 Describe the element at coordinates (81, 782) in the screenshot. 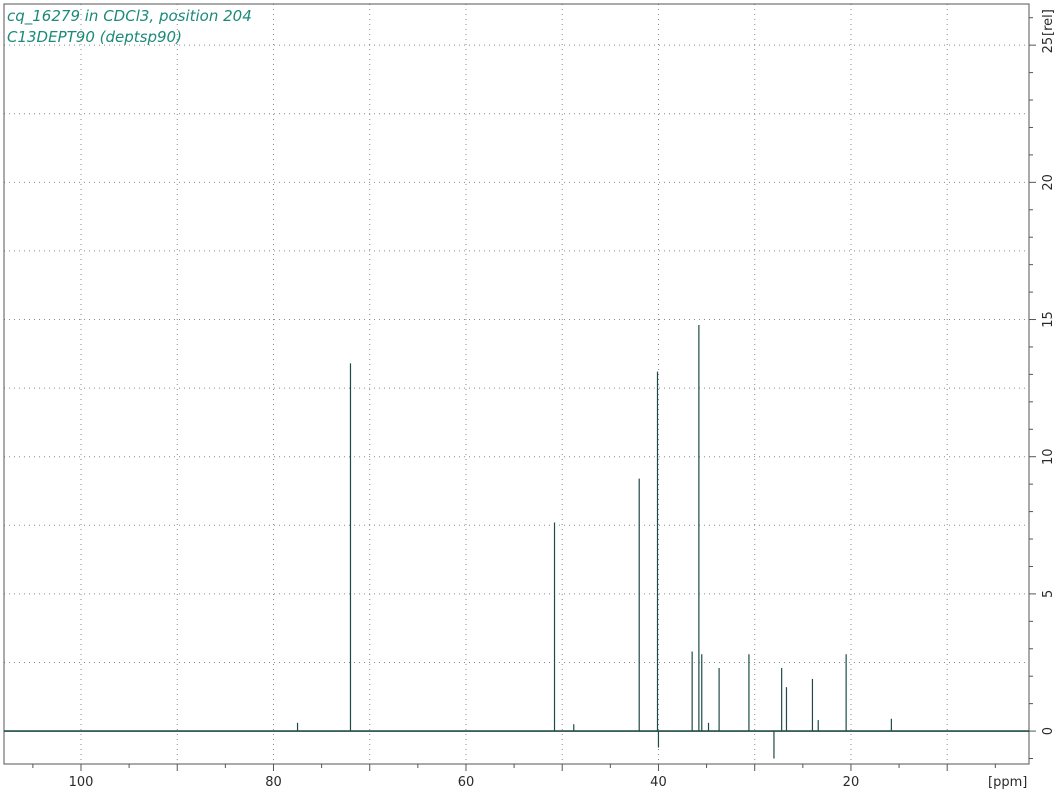

I see `x-tick-label: 100` at that location.